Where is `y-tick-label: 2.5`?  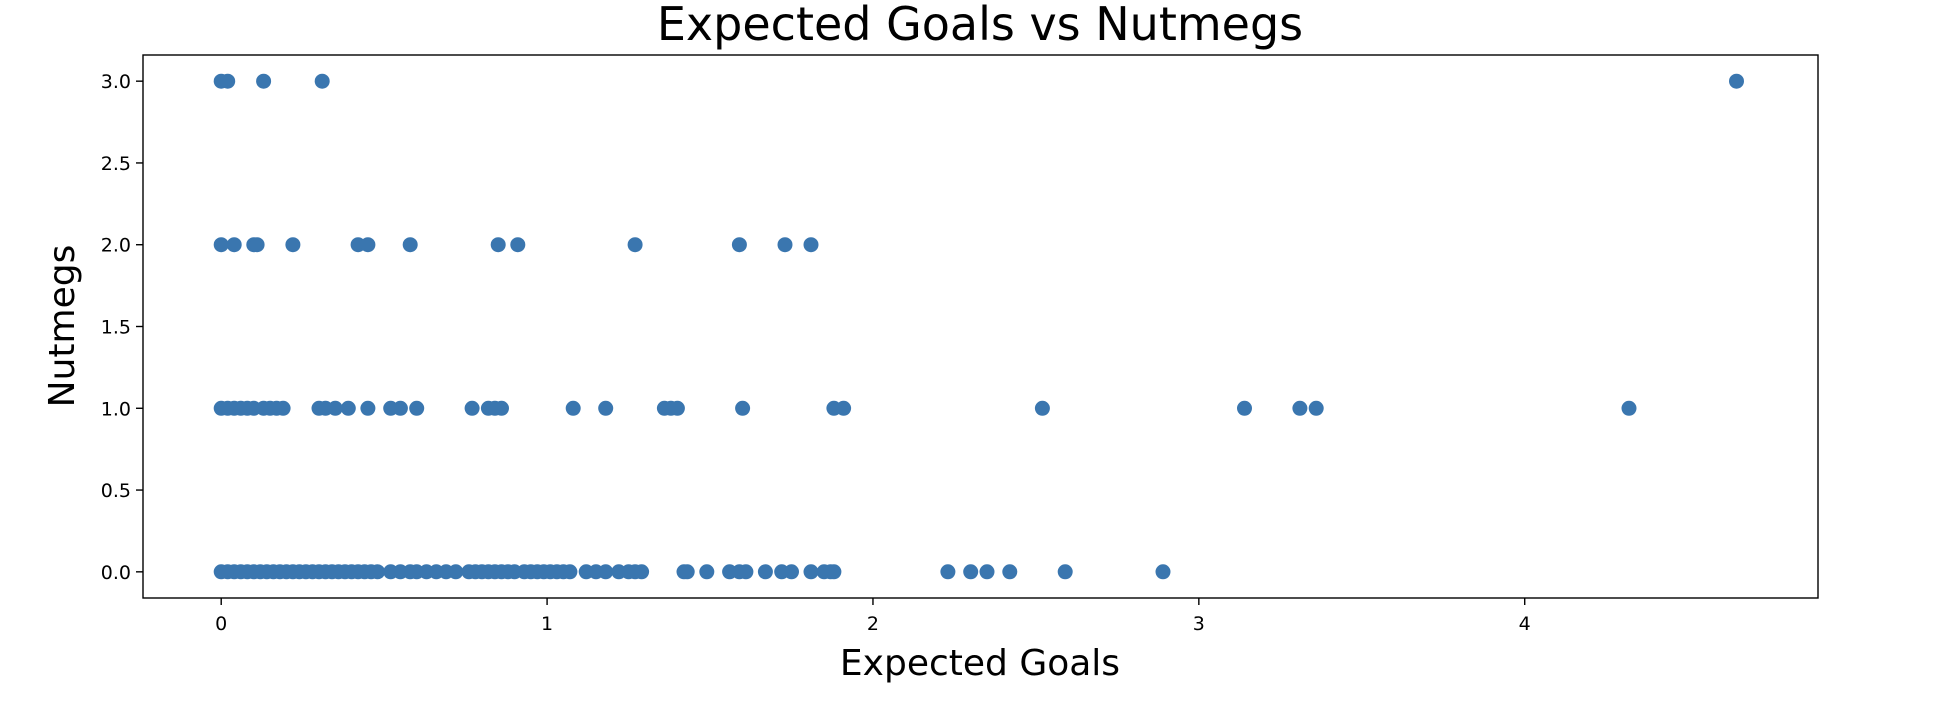 y-tick-label: 2.5 is located at coordinates (116, 164).